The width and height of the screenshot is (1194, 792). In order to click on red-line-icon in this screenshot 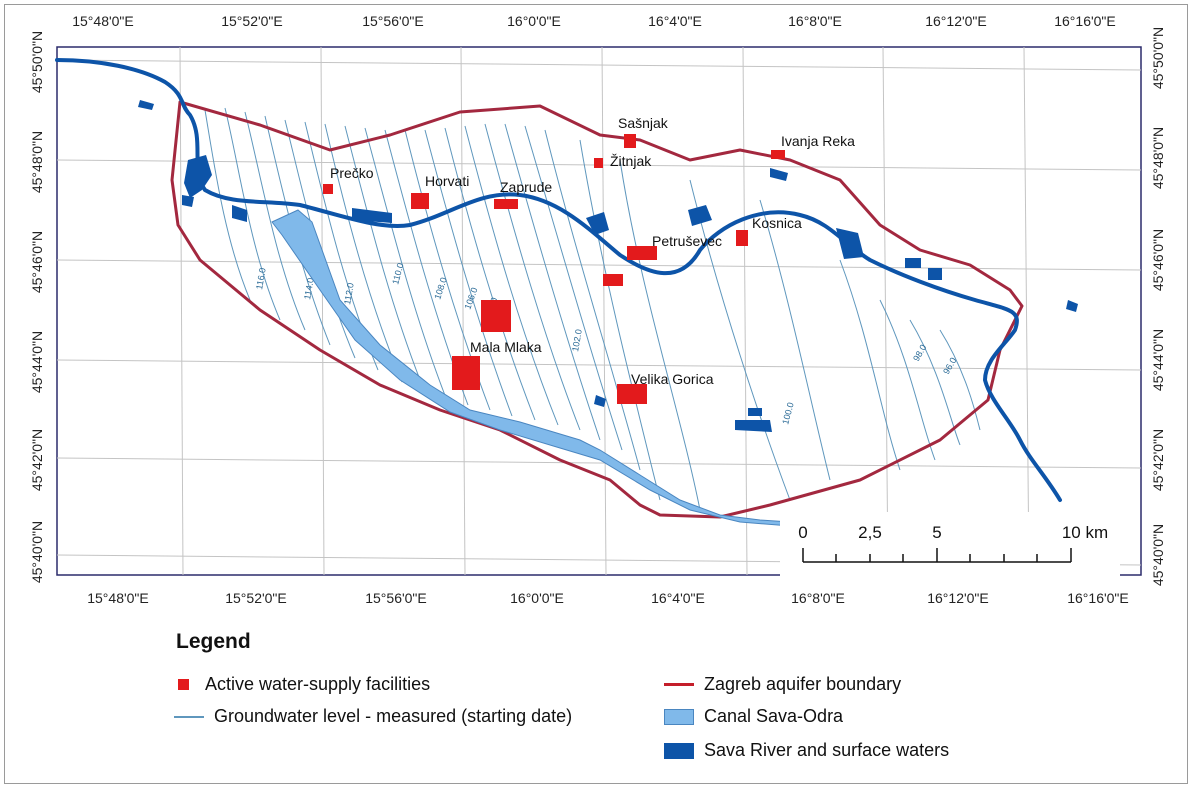, I will do `click(679, 684)`.